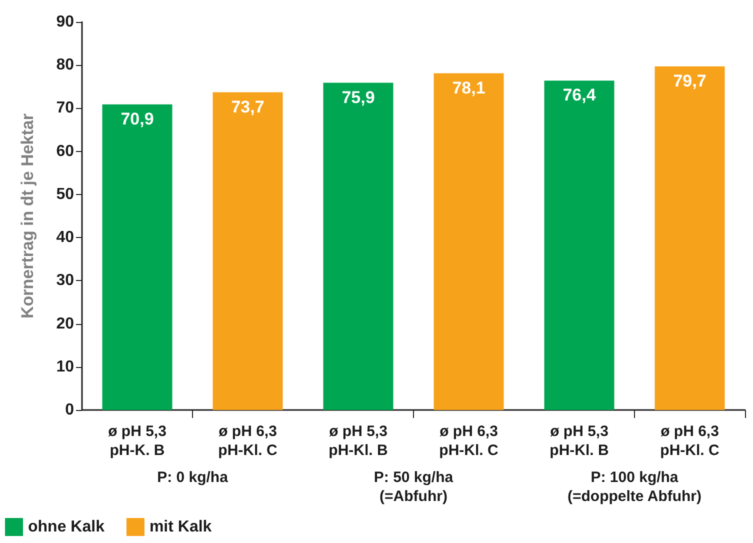  Describe the element at coordinates (65, 281) in the screenshot. I see `y-tick-label: 30` at that location.